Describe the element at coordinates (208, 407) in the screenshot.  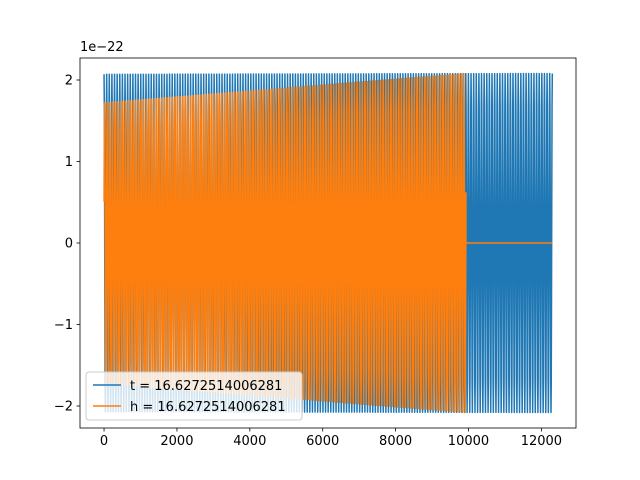
I see `legend-label-h: h = 16.6272514006281` at that location.